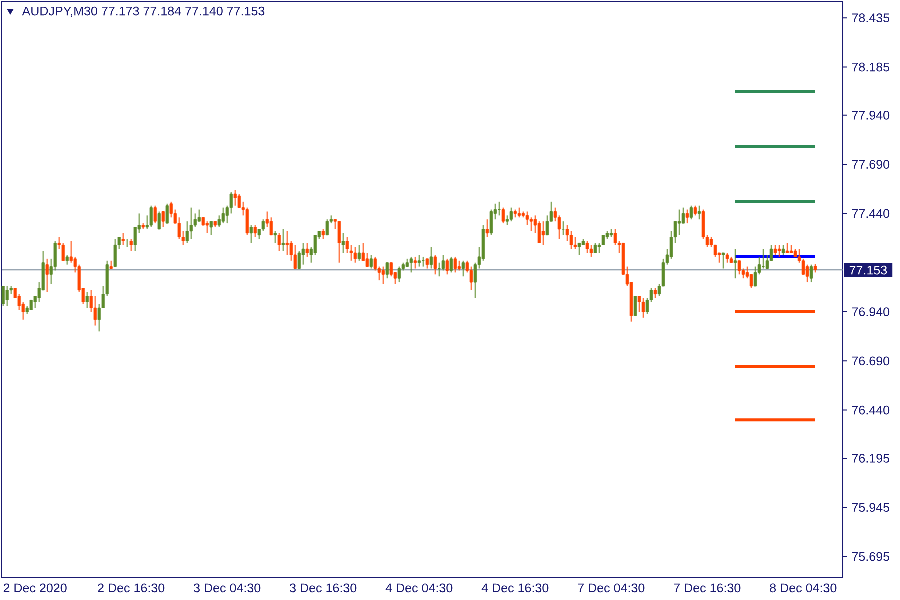 The height and width of the screenshot is (600, 900). What do you see at coordinates (131, 588) in the screenshot?
I see `x-tick-label: 2 Dec 16:30` at bounding box center [131, 588].